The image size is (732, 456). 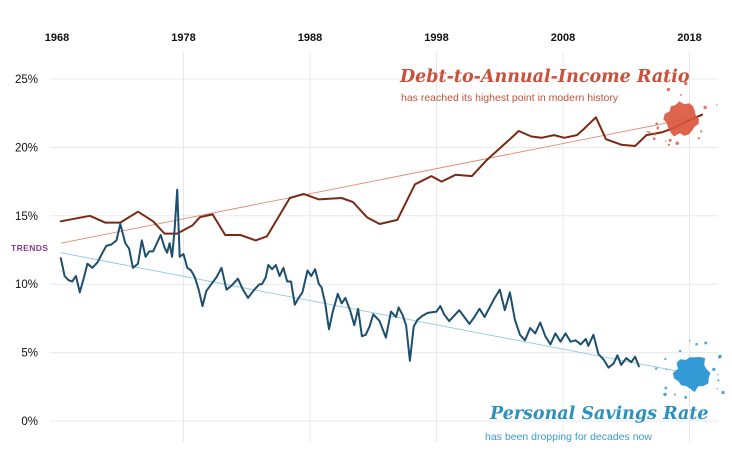 What do you see at coordinates (310, 38) in the screenshot?
I see `x-tick-label: 1988` at bounding box center [310, 38].